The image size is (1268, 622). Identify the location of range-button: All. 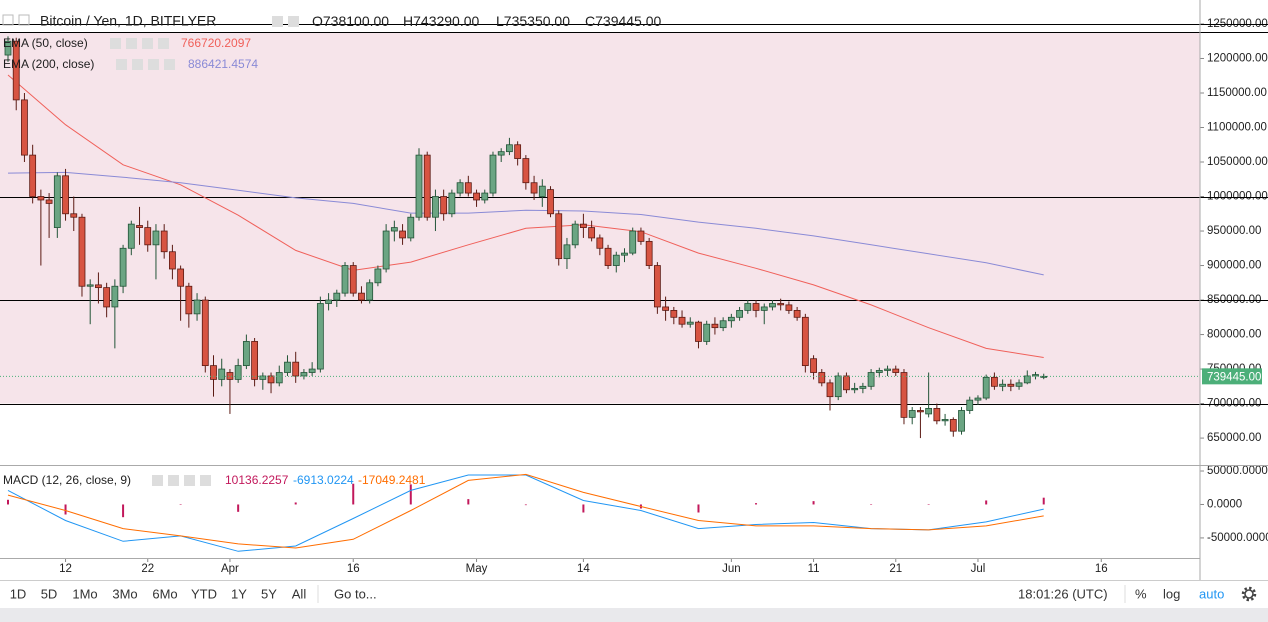
(299, 593).